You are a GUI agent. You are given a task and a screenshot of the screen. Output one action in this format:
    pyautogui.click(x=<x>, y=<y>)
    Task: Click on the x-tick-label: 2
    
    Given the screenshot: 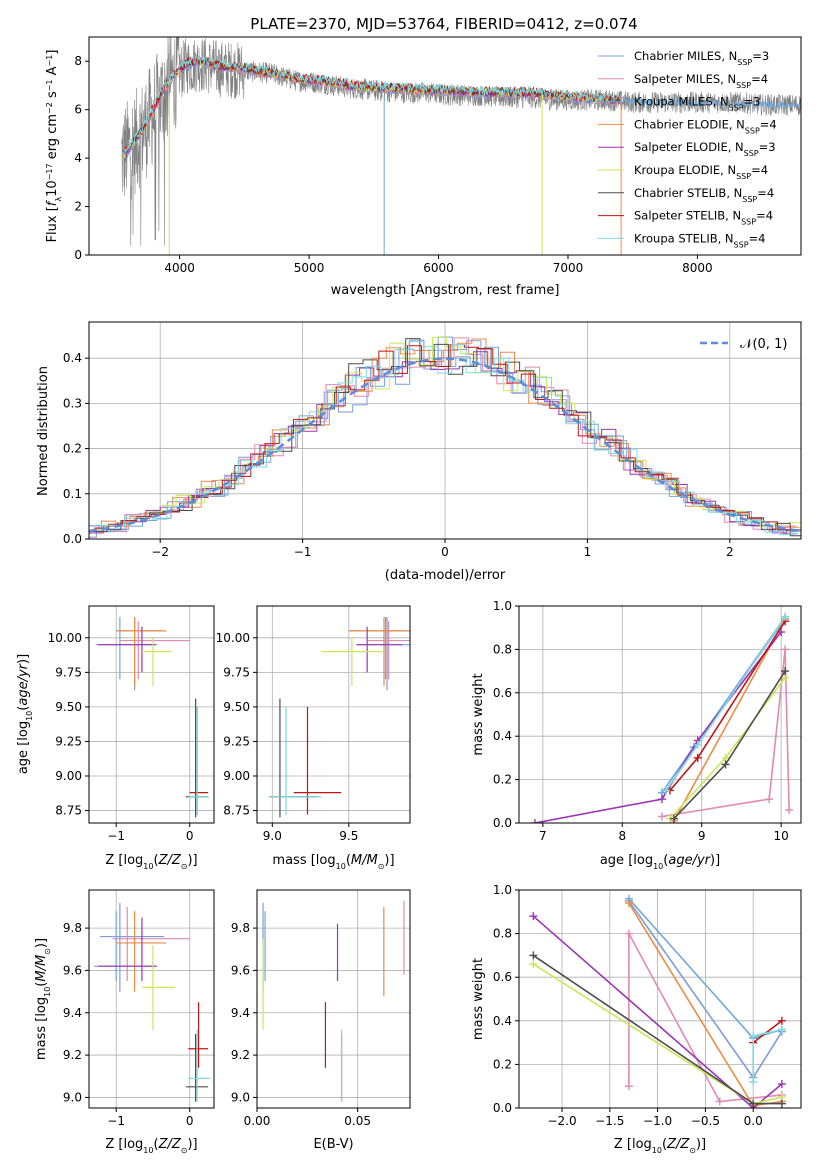 What is the action you would take?
    pyautogui.click(x=730, y=552)
    